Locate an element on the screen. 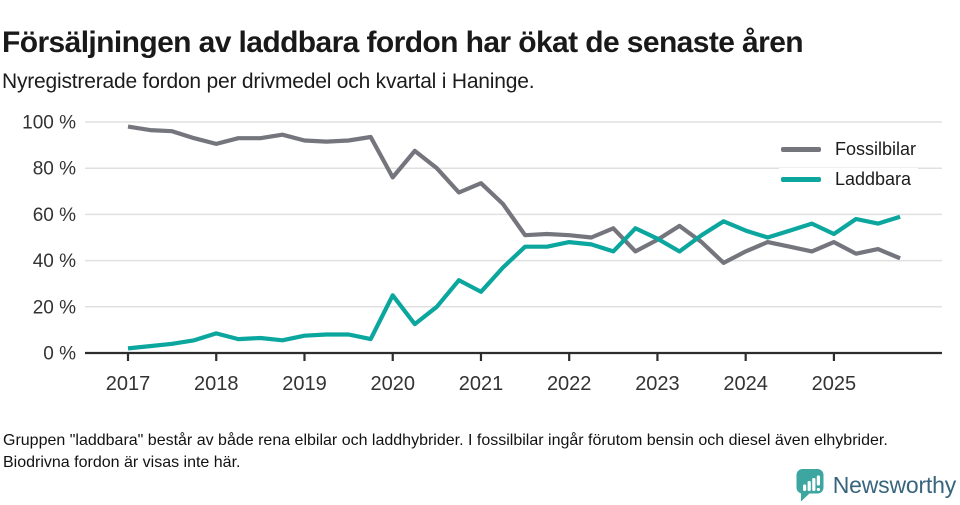 The height and width of the screenshot is (505, 960). newsworthy-logo-text: Newsworthy is located at coordinates (894, 484).